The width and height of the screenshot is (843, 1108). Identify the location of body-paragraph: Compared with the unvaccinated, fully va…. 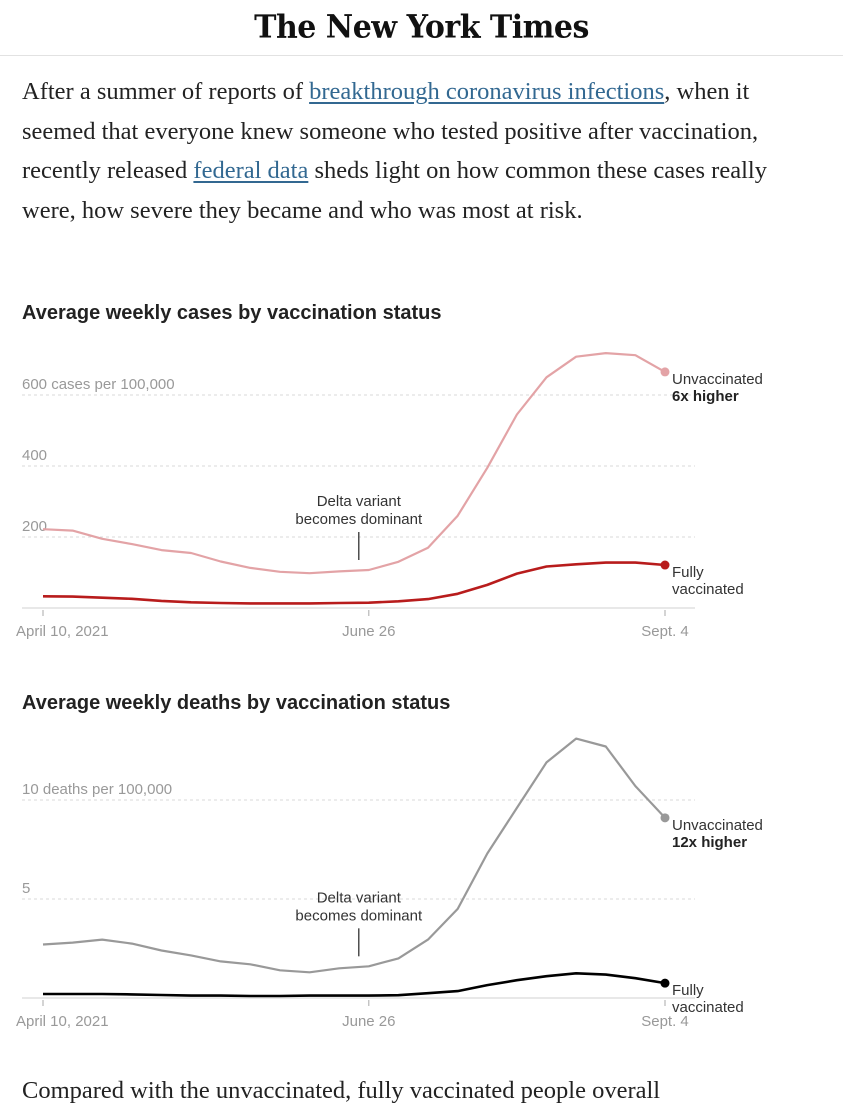
(341, 1090).